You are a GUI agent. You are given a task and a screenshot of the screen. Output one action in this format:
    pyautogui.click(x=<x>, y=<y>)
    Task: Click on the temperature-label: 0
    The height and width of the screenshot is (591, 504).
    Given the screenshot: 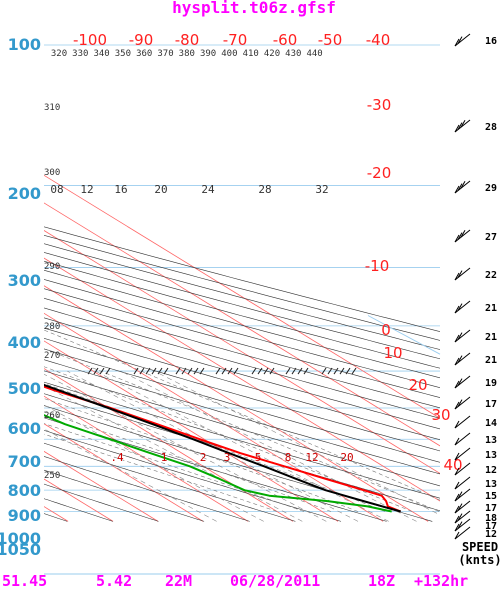 What is the action you would take?
    pyautogui.click(x=386, y=330)
    